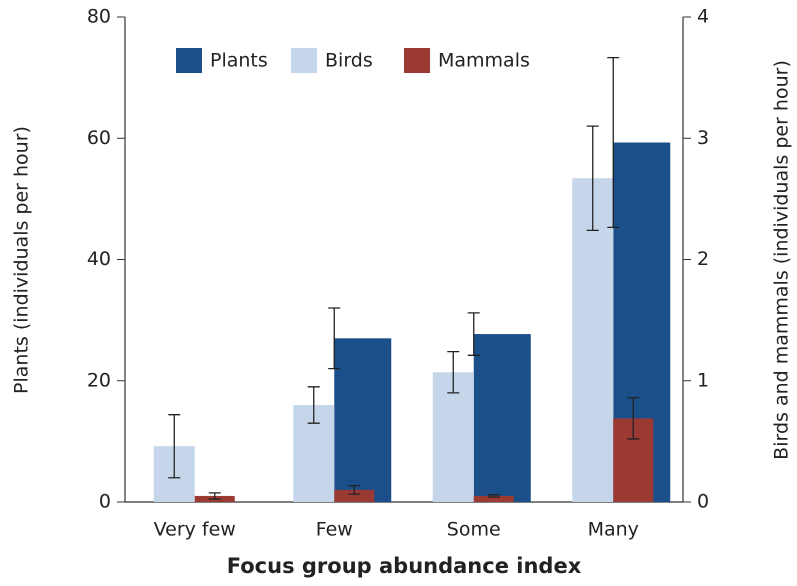 Image resolution: width=797 pixels, height=586 pixels. What do you see at coordinates (99, 380) in the screenshot?
I see `y-tick-label: 20` at bounding box center [99, 380].